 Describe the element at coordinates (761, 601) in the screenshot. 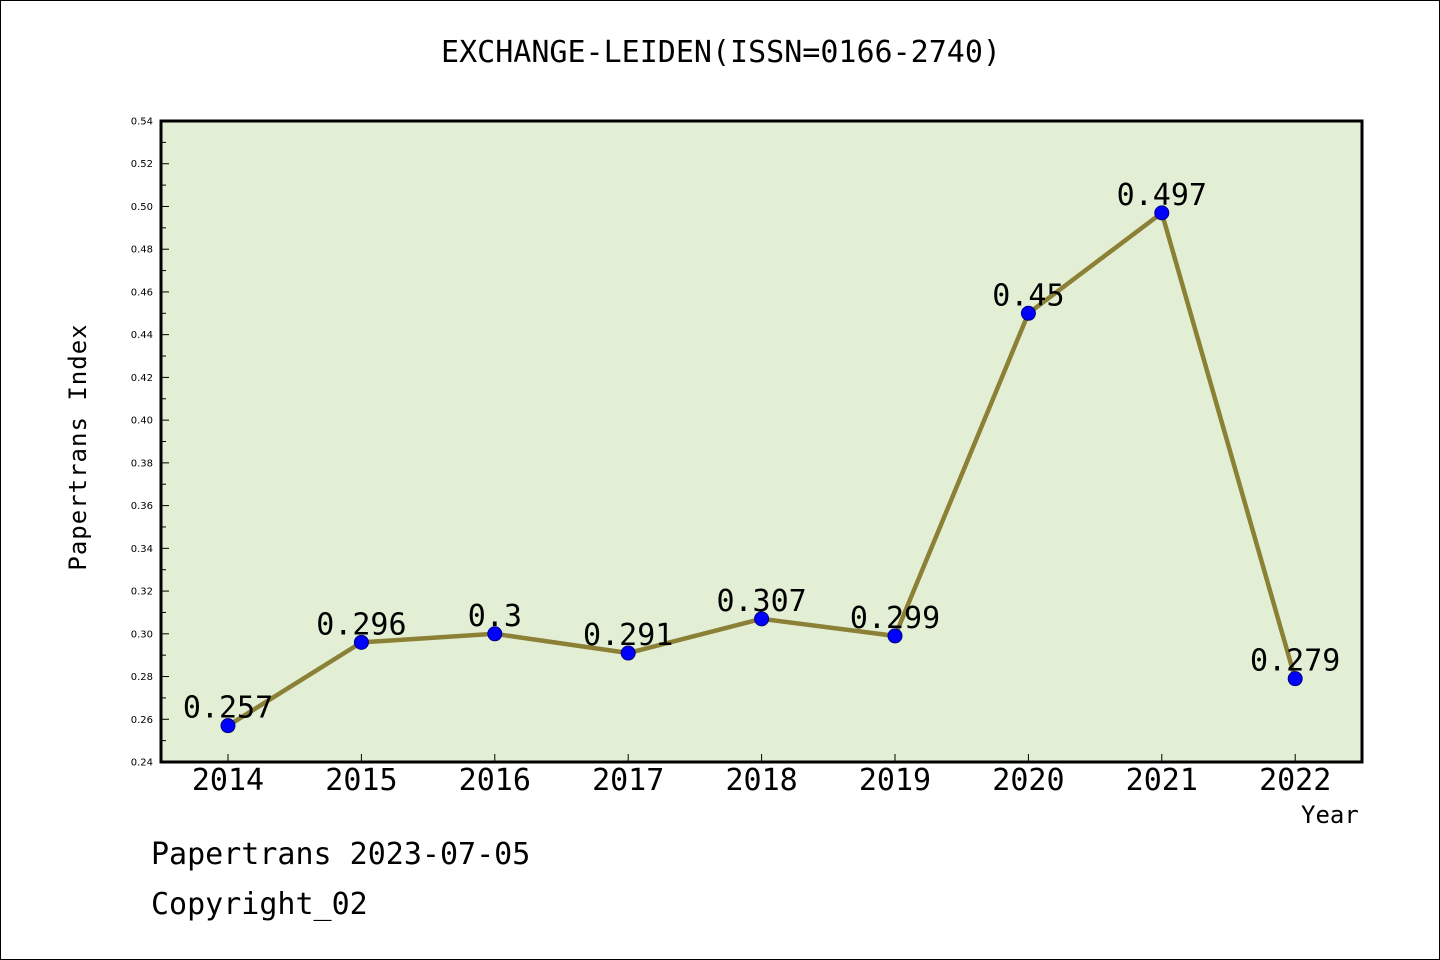

I see `data-label: 0.307` at that location.